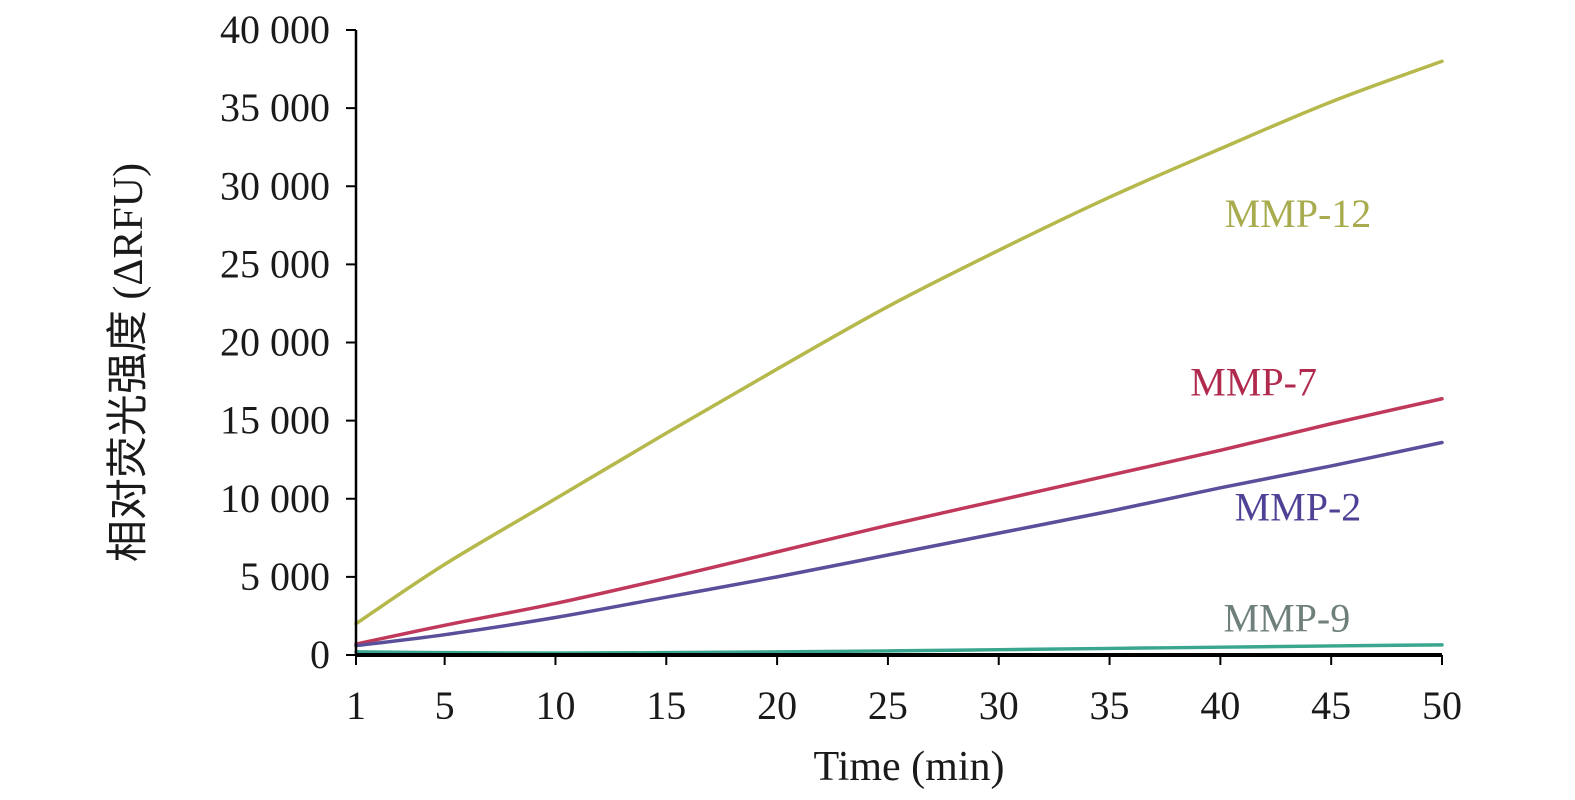  I want to click on y-tick-label: 25 000, so click(275, 263).